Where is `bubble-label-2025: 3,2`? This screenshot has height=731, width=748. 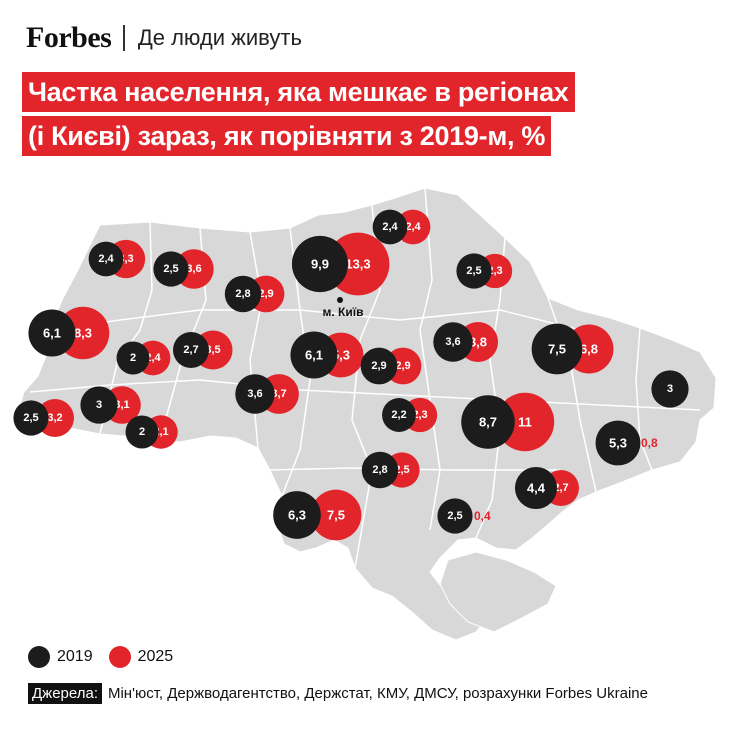
bubble-label-2025: 3,2 is located at coordinates (54, 418).